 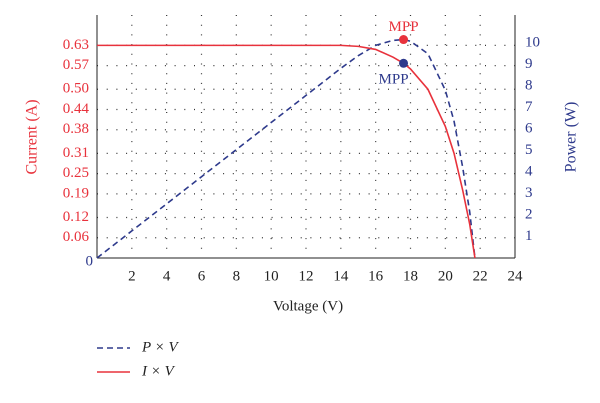 What do you see at coordinates (516, 276) in the screenshot?
I see `x-tick-label: 24` at bounding box center [516, 276].